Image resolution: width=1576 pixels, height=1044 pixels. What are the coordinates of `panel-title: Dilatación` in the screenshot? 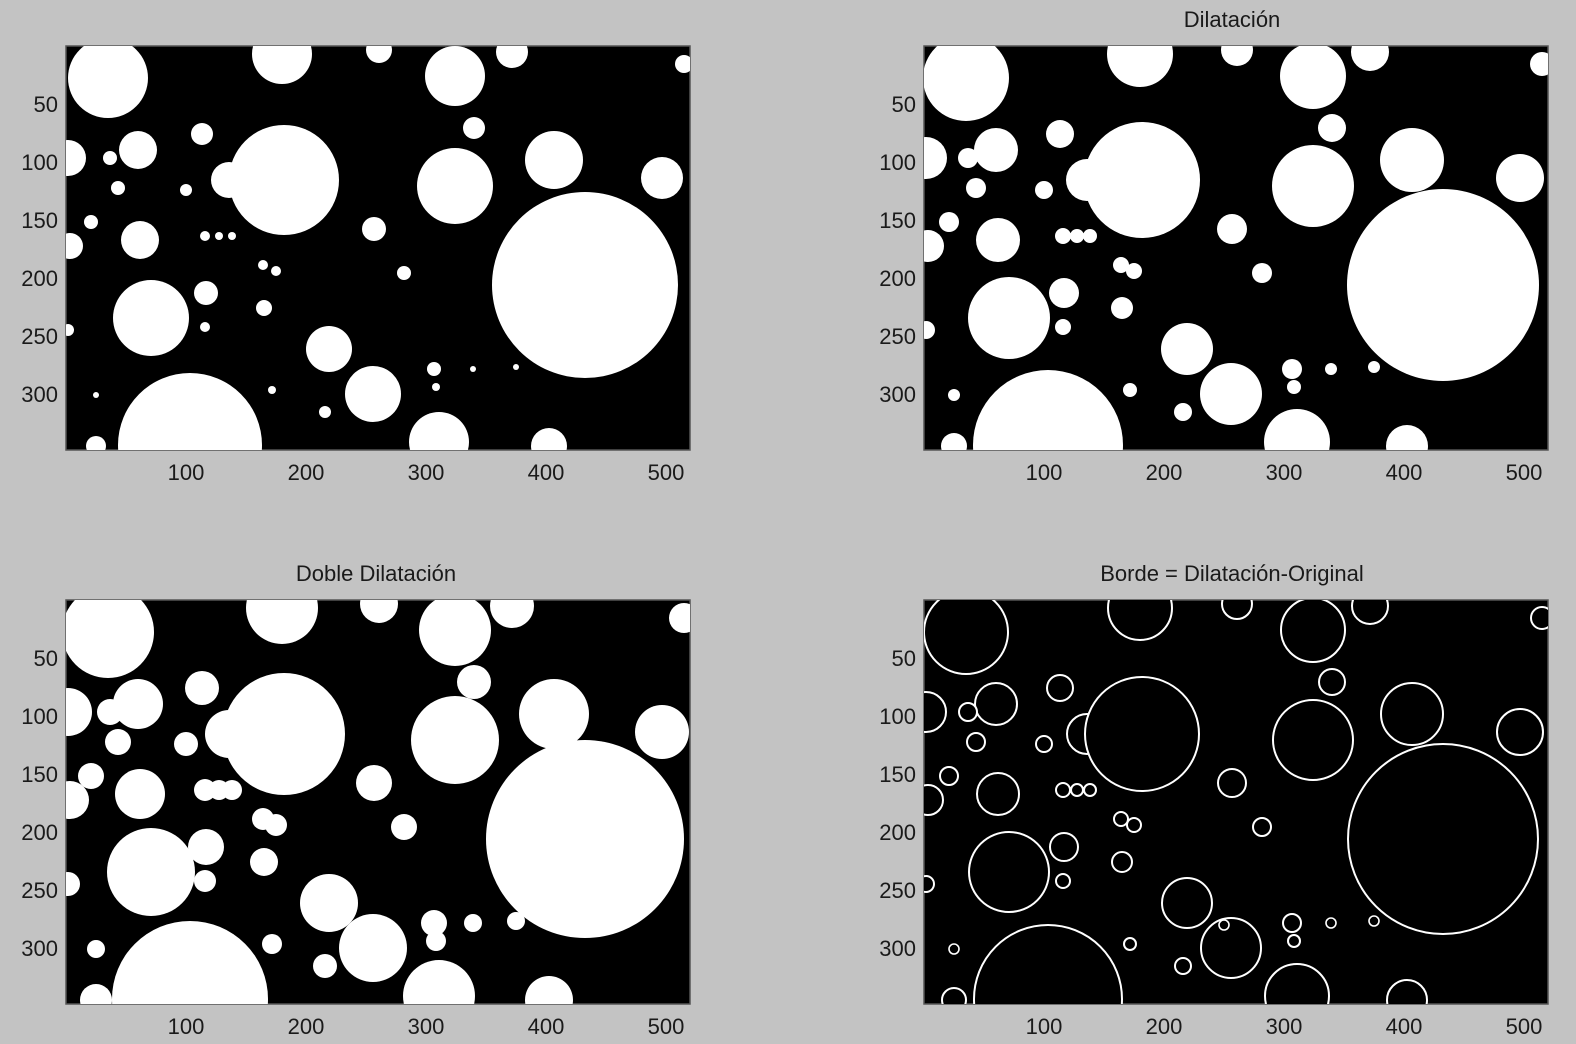 It's located at (1232, 19).